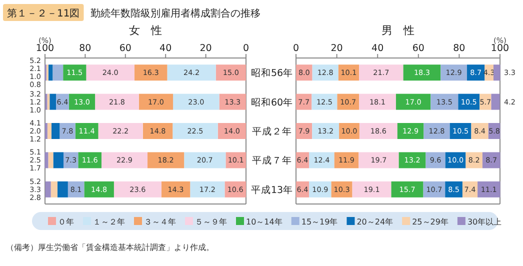 Image resolution: width=523 pixels, height=266 pixels. I want to click on legend-label: 25～29年, so click(430, 222).